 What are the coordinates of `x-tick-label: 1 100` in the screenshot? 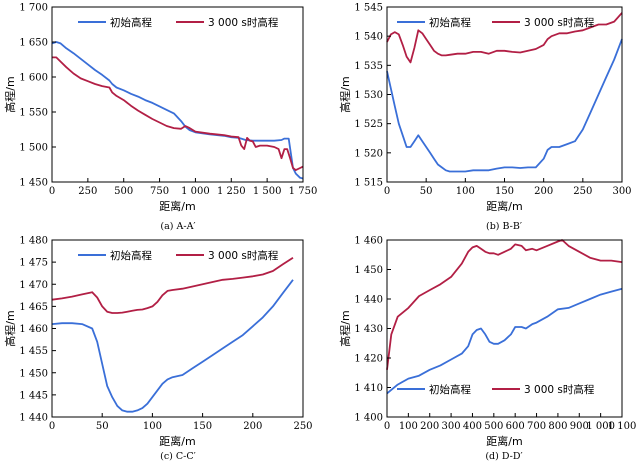 It's located at (622, 426).